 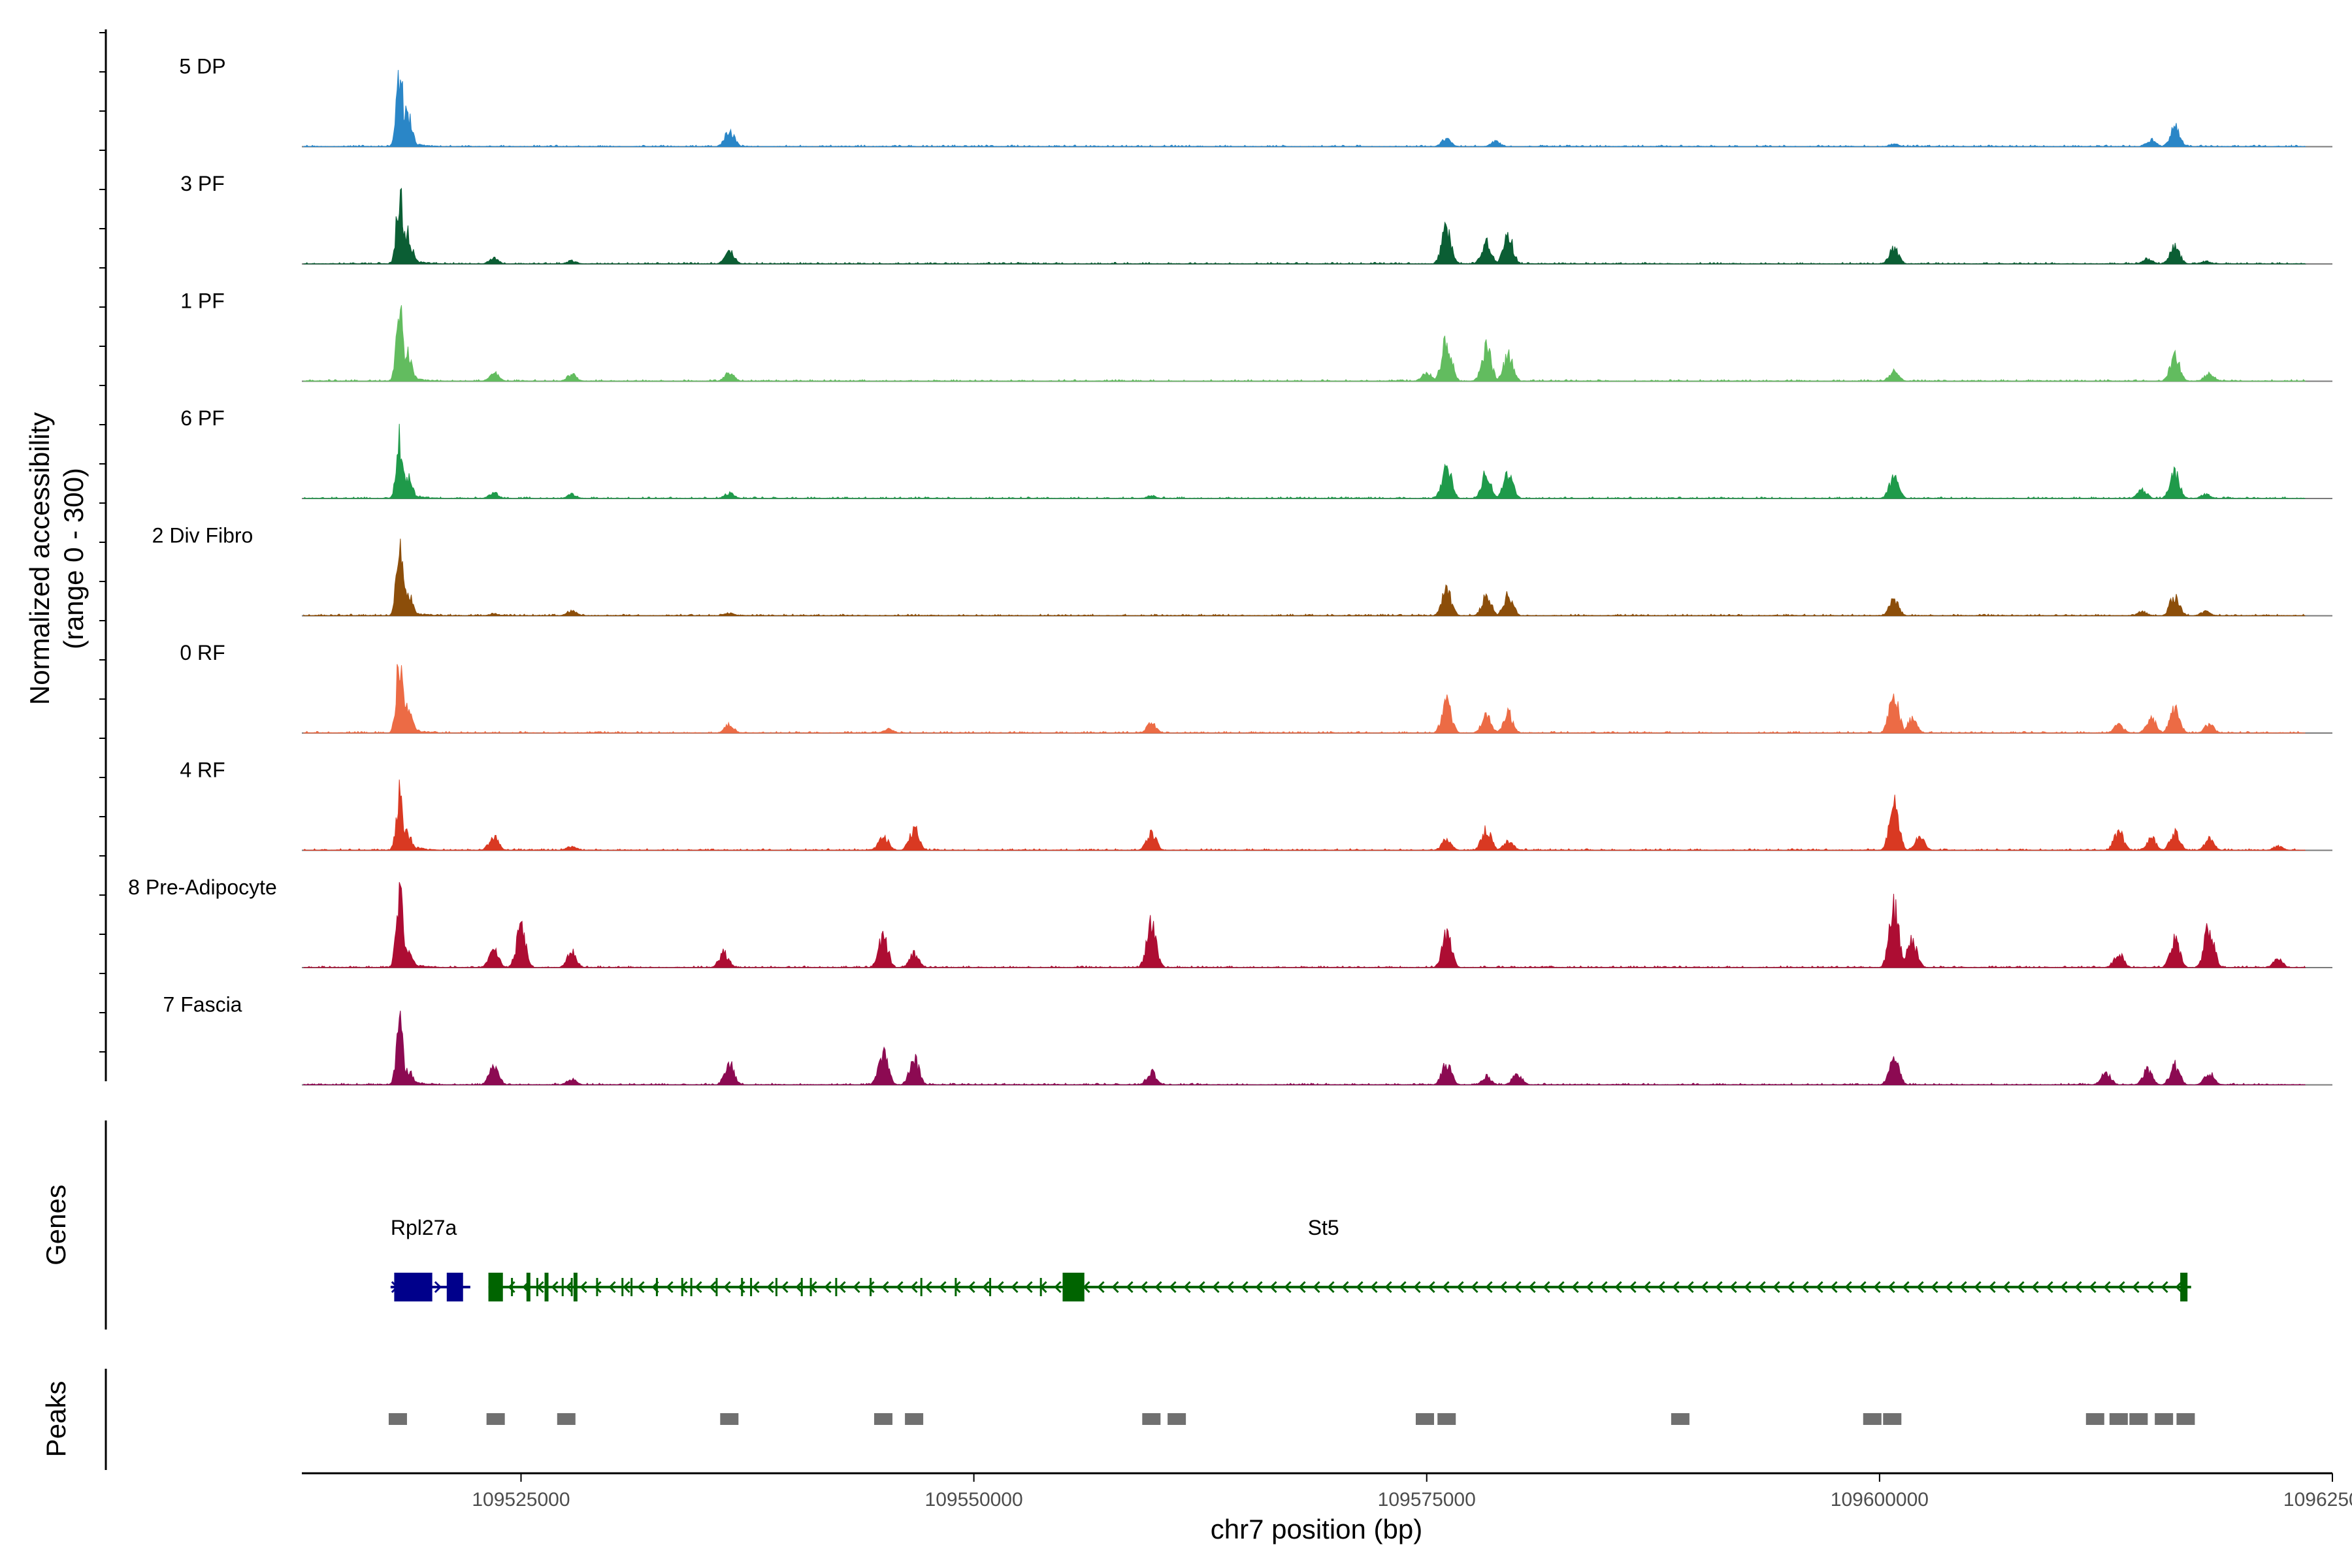 I want to click on peak-blocks, so click(x=1291, y=1419).